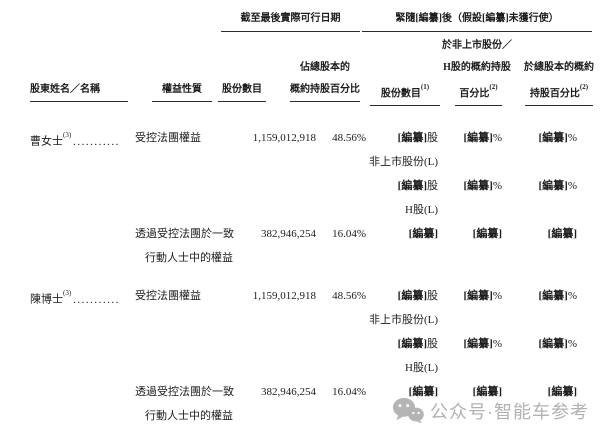  Describe the element at coordinates (408, 410) in the screenshot. I see `wechat-icon` at that location.